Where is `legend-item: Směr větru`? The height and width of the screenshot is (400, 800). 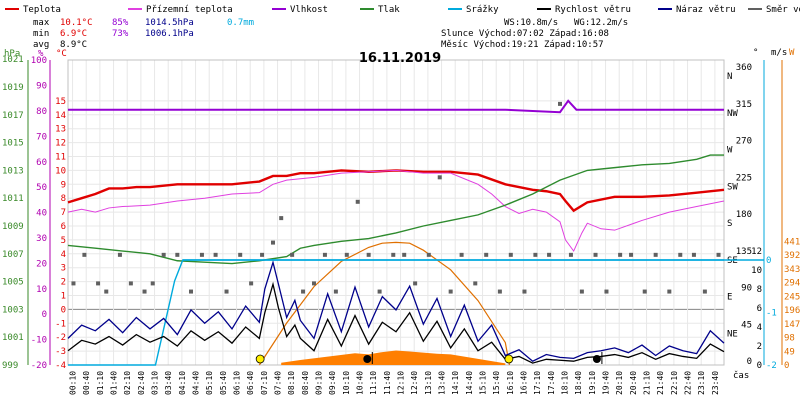
legend-item: Směr větru is located at coordinates (774, 10).